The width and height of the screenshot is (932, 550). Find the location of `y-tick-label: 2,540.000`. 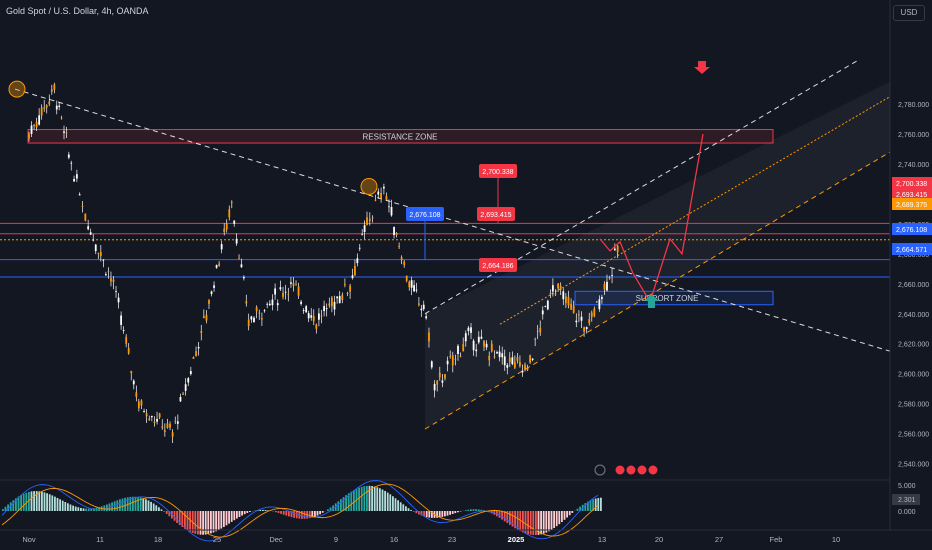

y-tick-label: 2,540.000 is located at coordinates (913, 465).